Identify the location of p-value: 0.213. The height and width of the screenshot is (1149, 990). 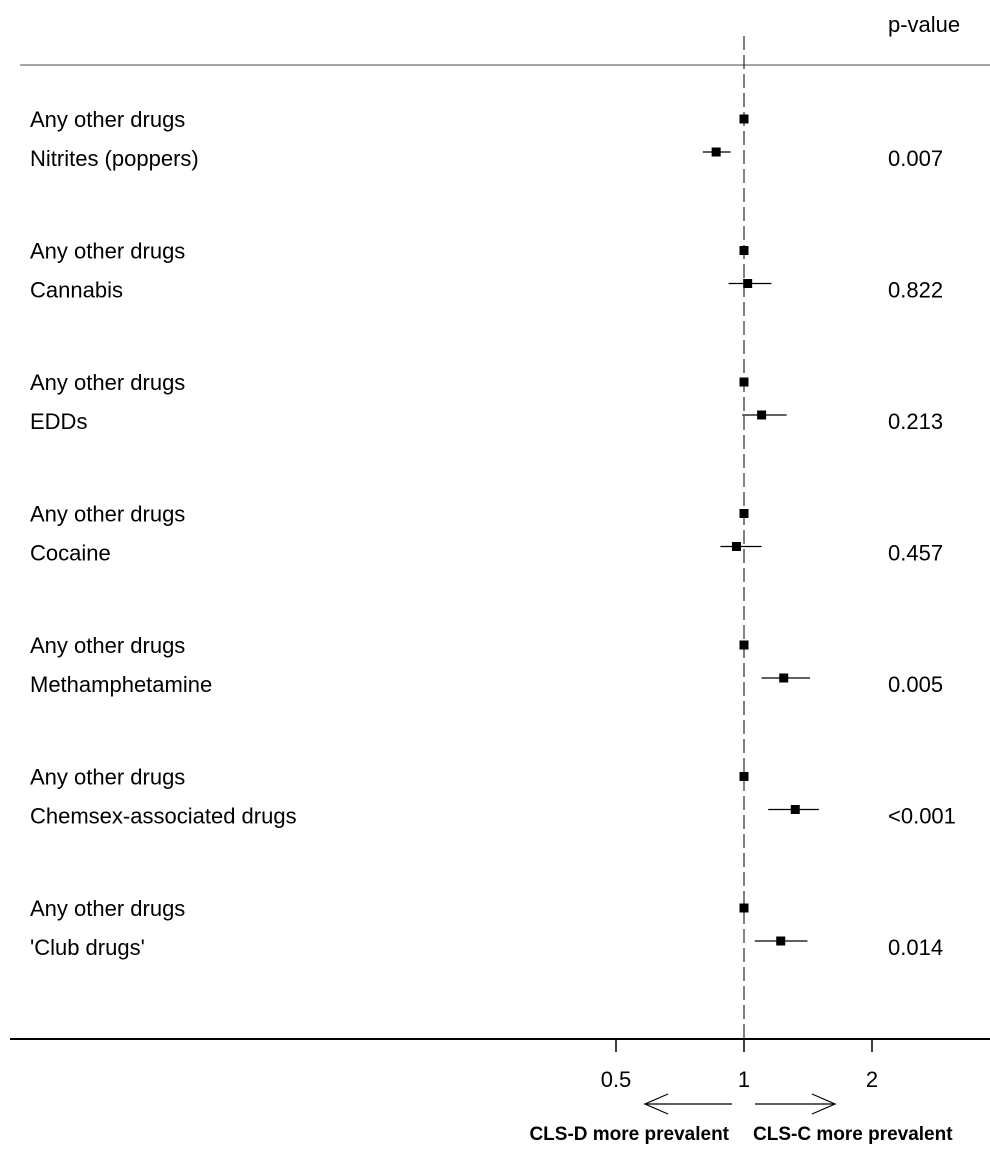
(915, 421).